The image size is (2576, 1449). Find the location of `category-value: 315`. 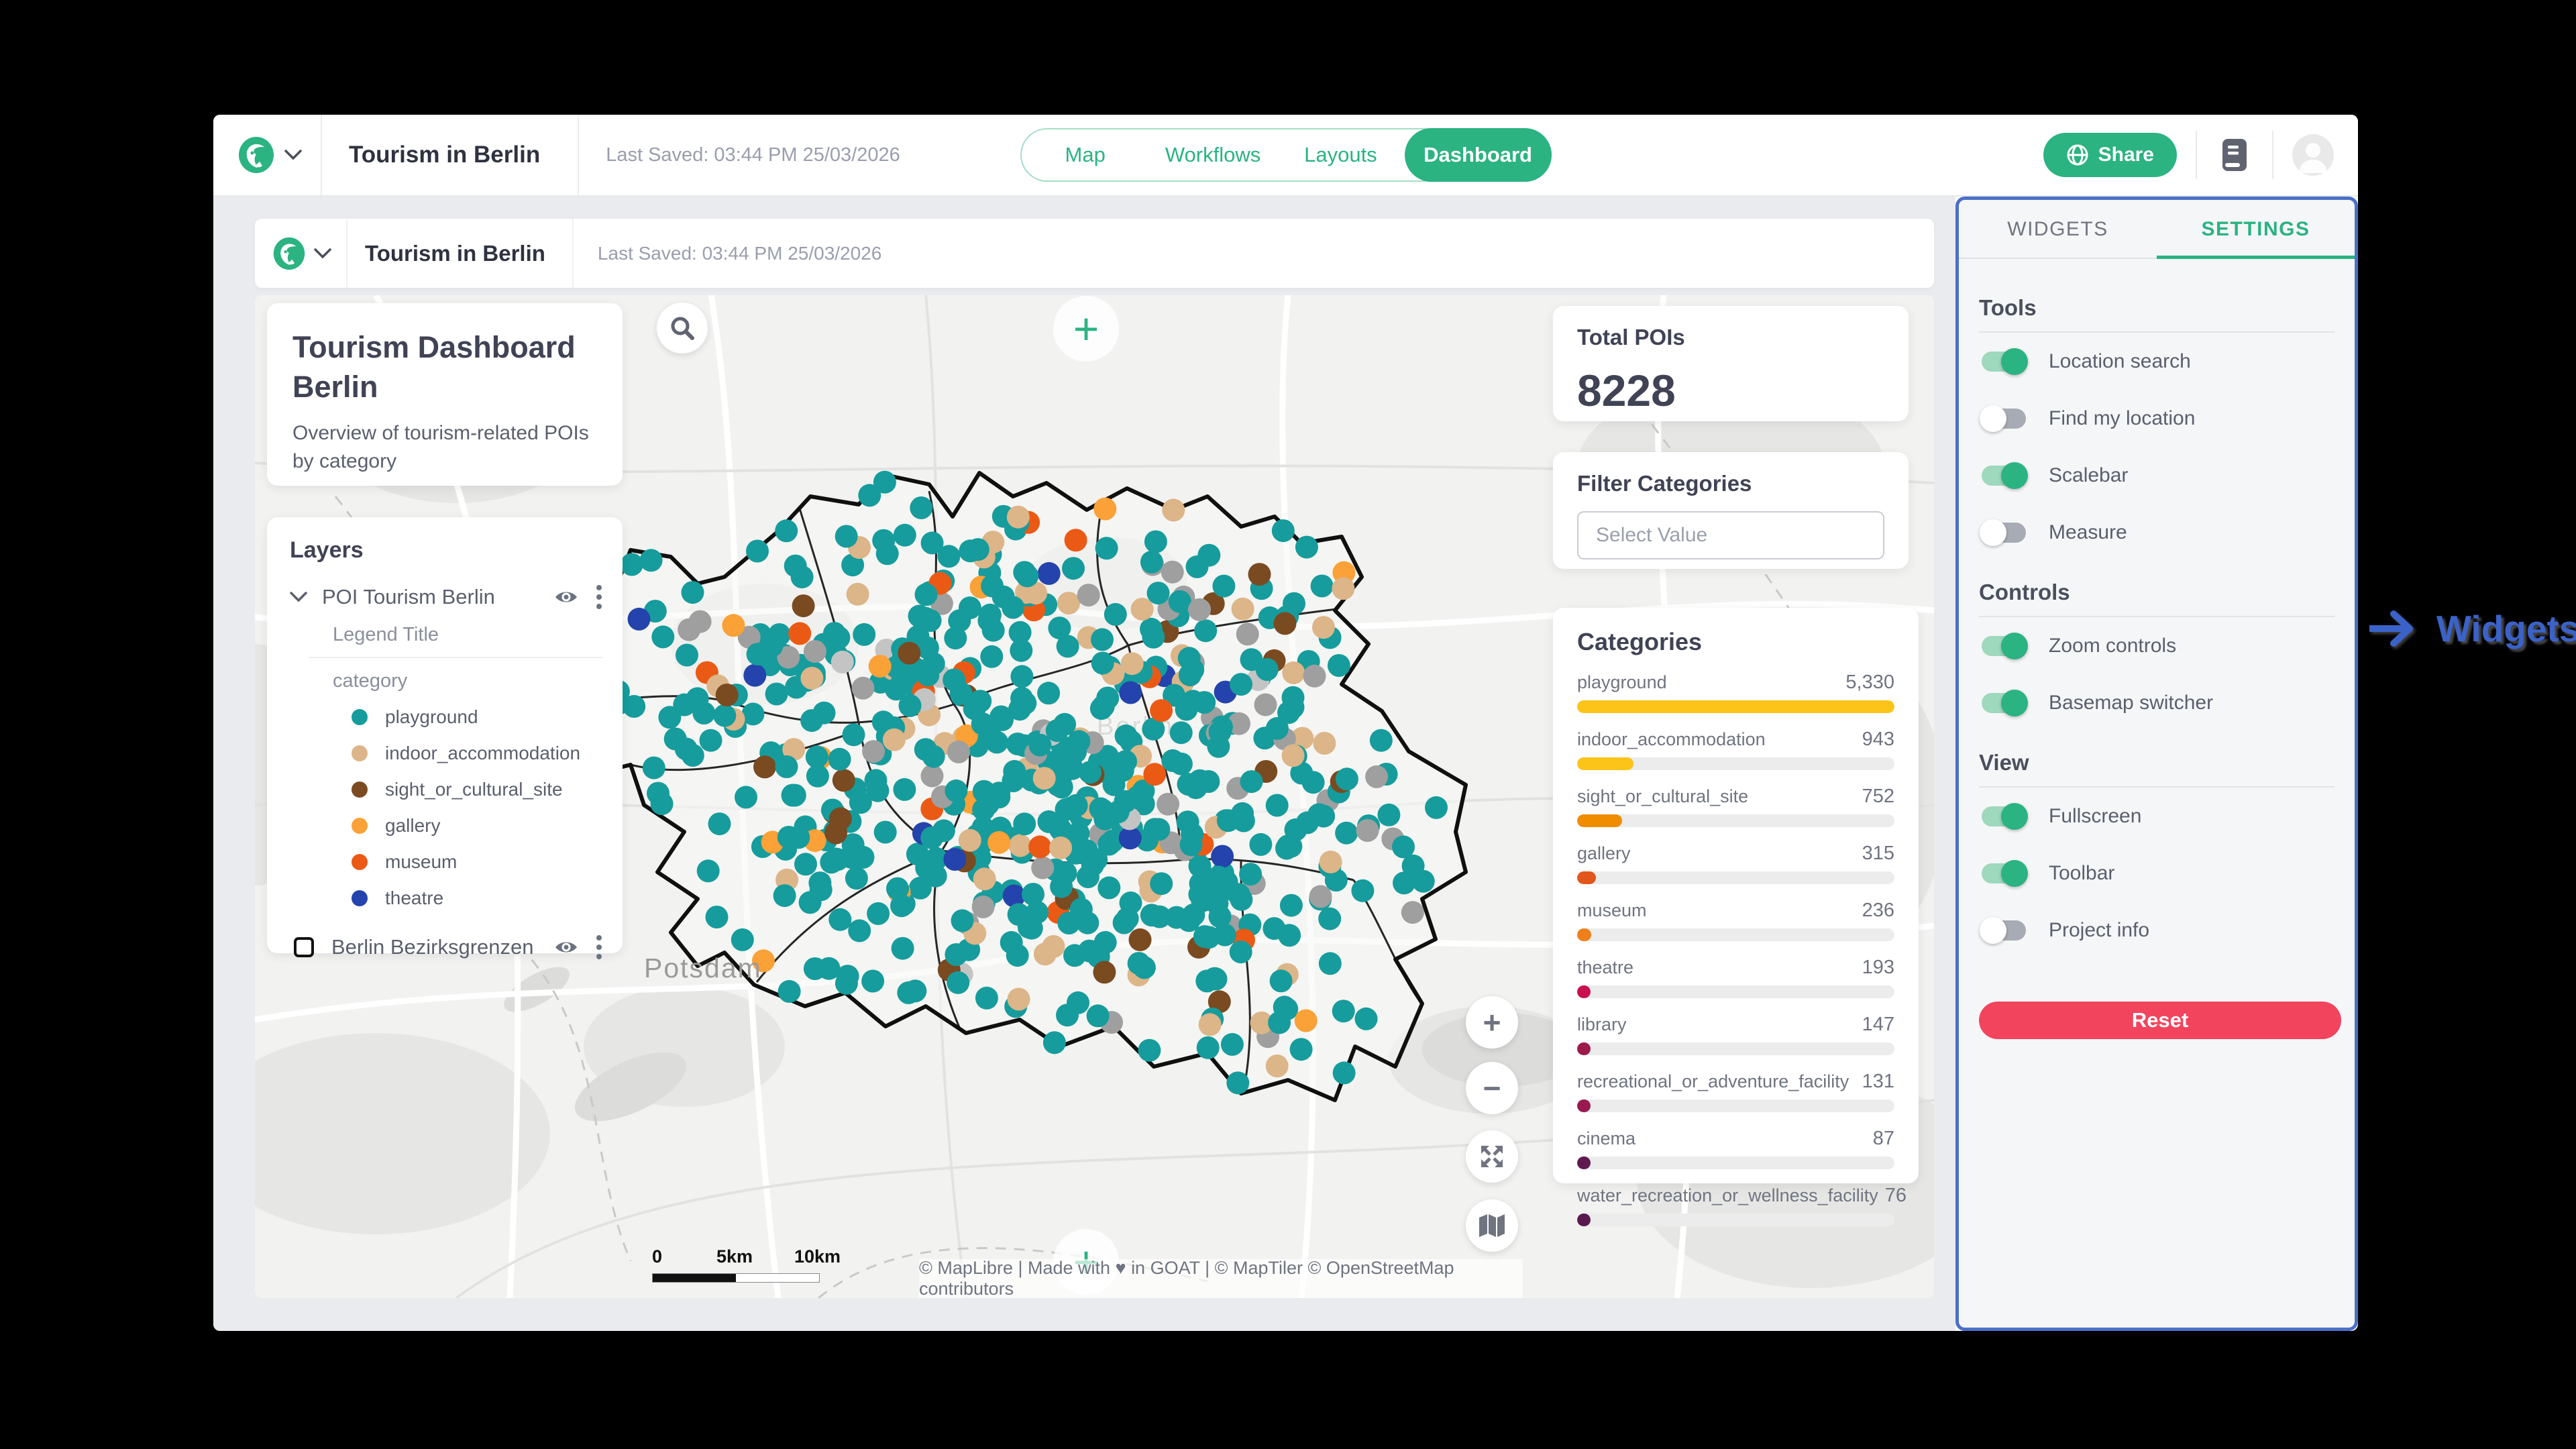

category-value: 315 is located at coordinates (1878, 853).